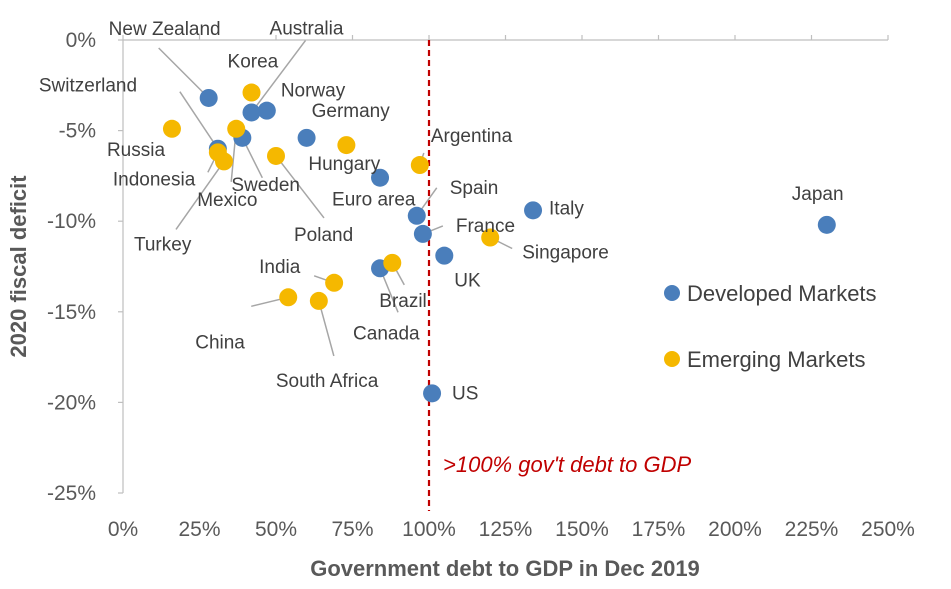 This screenshot has width=951, height=589. I want to click on label-new-zealand: New Zealand, so click(165, 29).